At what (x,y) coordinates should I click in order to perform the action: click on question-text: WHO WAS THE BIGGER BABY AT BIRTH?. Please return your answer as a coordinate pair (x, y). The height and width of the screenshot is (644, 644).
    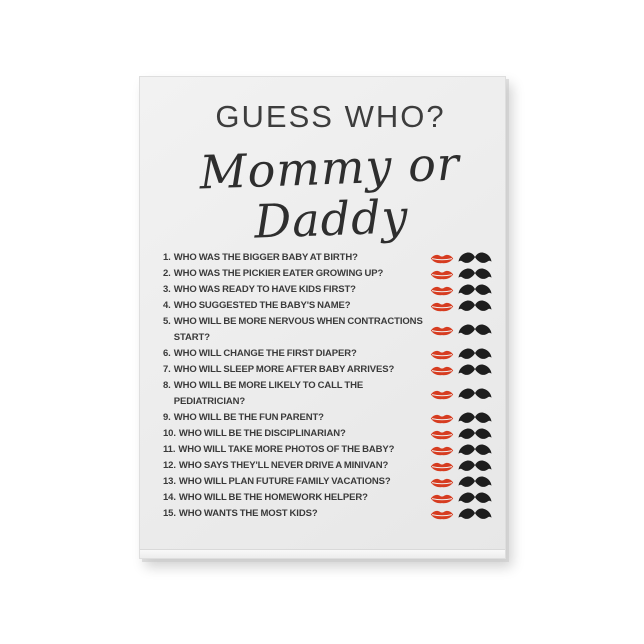
    Looking at the image, I should click on (265, 257).